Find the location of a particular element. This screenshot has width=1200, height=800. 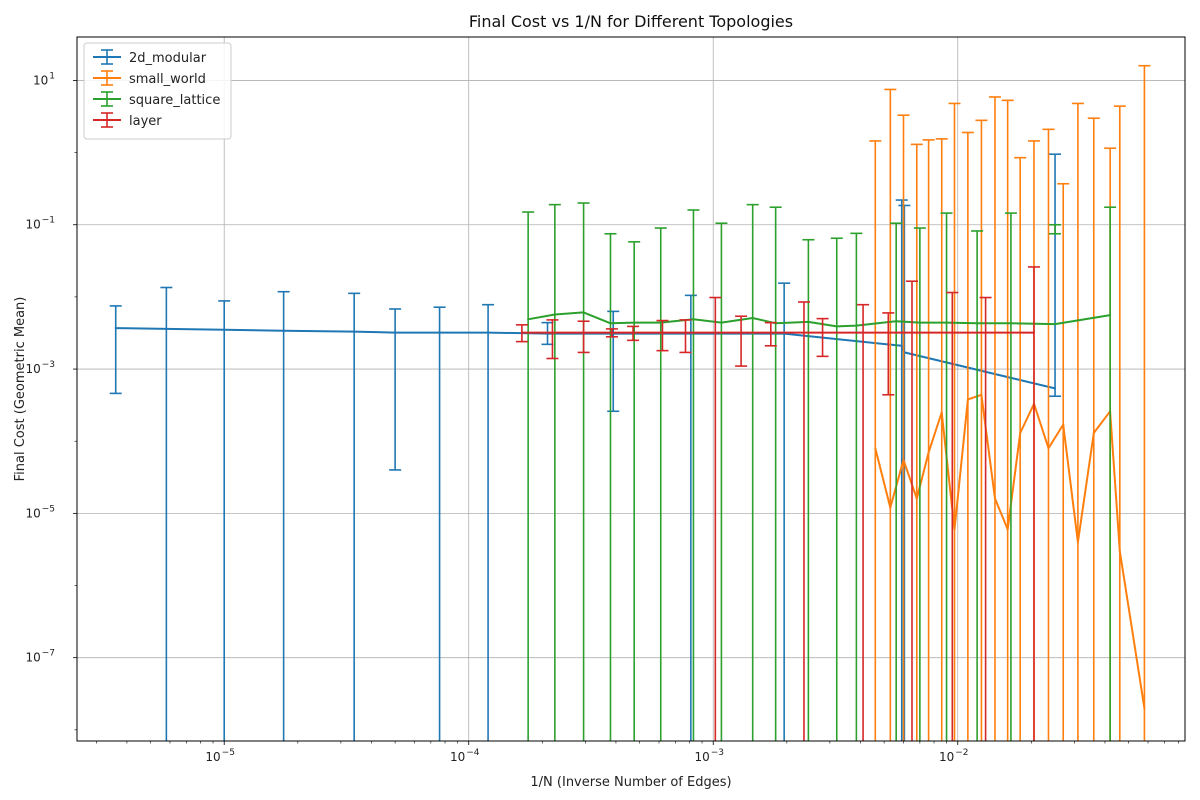

y-tick-label: 10⁻⁵ is located at coordinates (40, 512).